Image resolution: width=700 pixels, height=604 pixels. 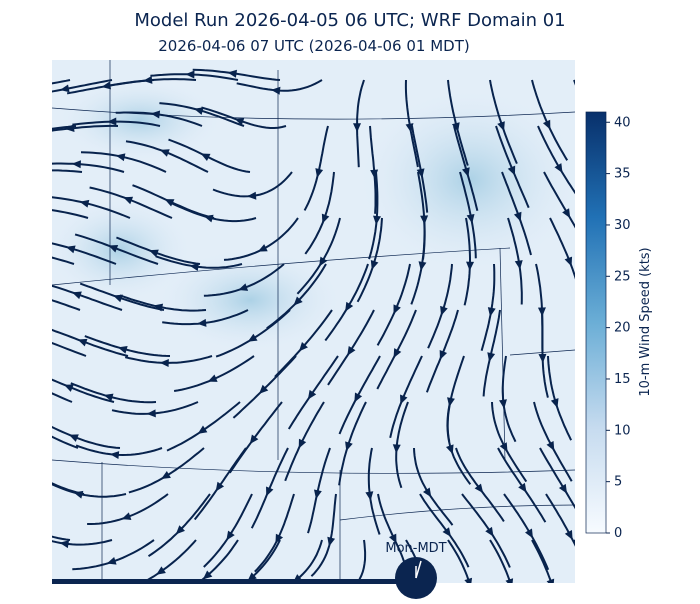 What do you see at coordinates (415, 548) in the screenshot?
I see `clock-label: Mon-MDT` at bounding box center [415, 548].